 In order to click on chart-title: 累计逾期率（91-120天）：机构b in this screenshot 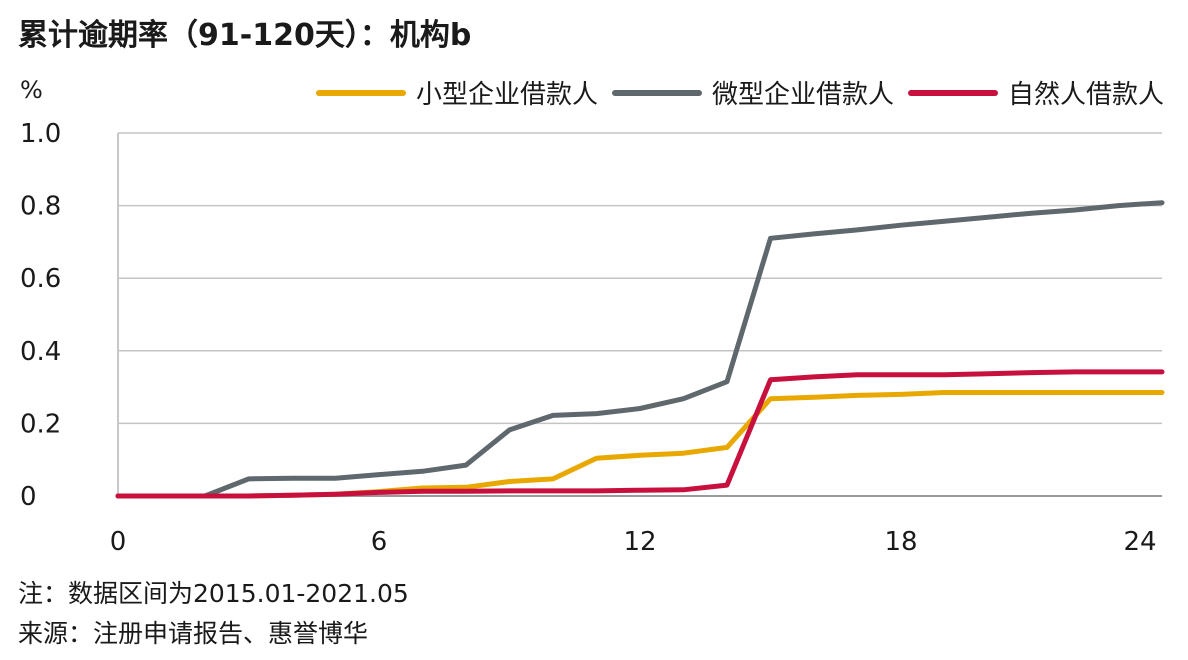, I will do `click(245, 35)`.